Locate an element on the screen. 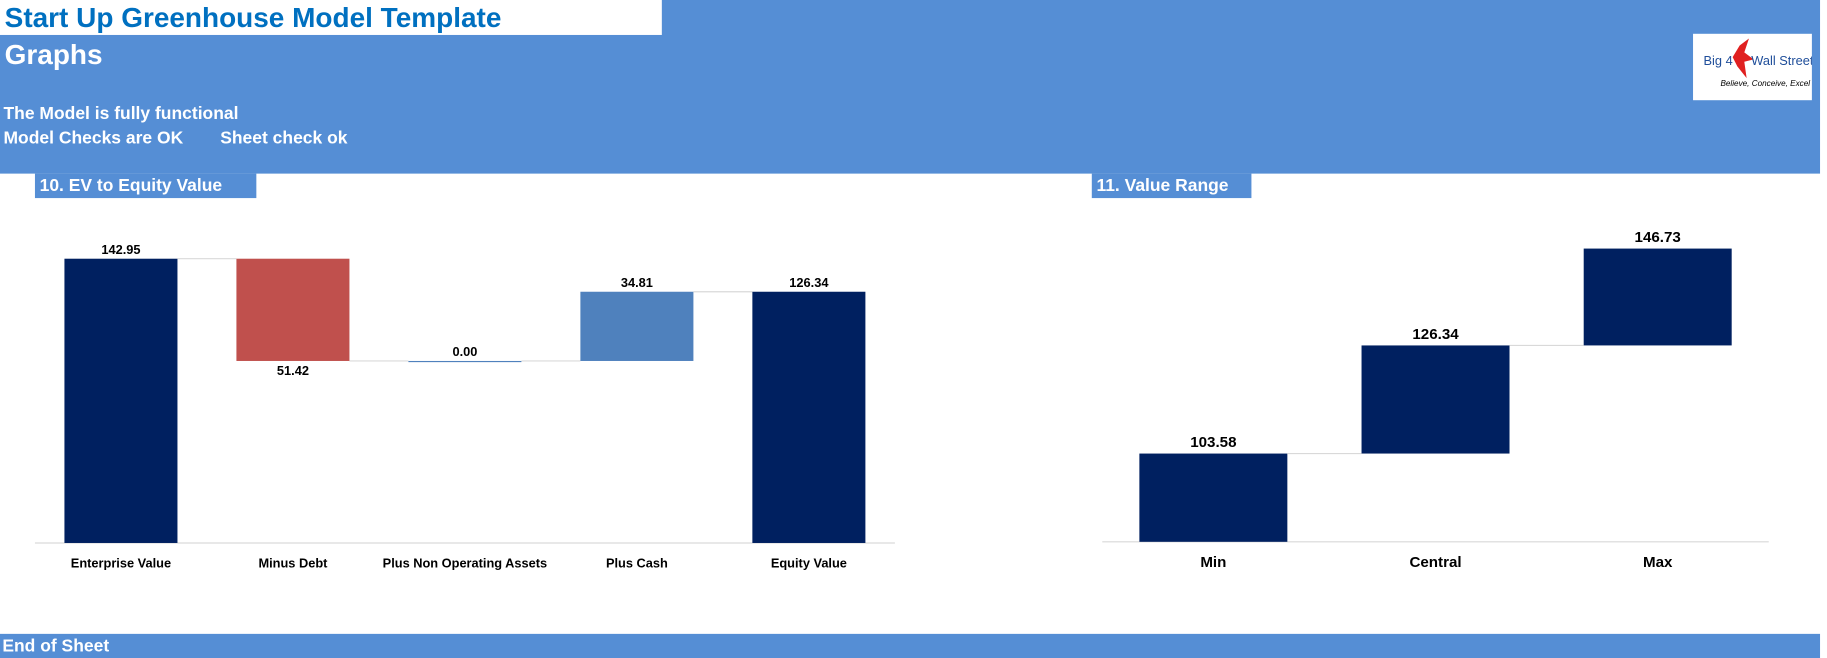 The image size is (1827, 658). x-tick-label: Max is located at coordinates (1658, 562).